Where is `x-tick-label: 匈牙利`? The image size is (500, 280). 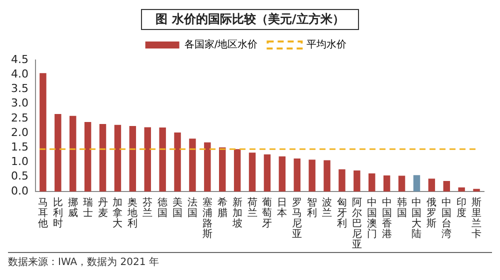 x-tick-label: 匈牙利 is located at coordinates (341, 213).